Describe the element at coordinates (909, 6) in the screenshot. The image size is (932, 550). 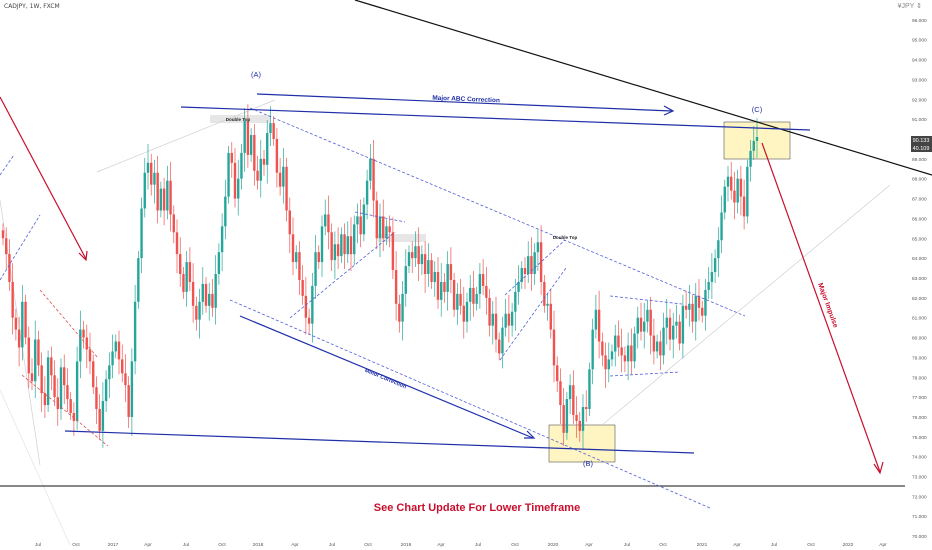
I see `axis-currency-selector: ¥JPY ⇕` at that location.